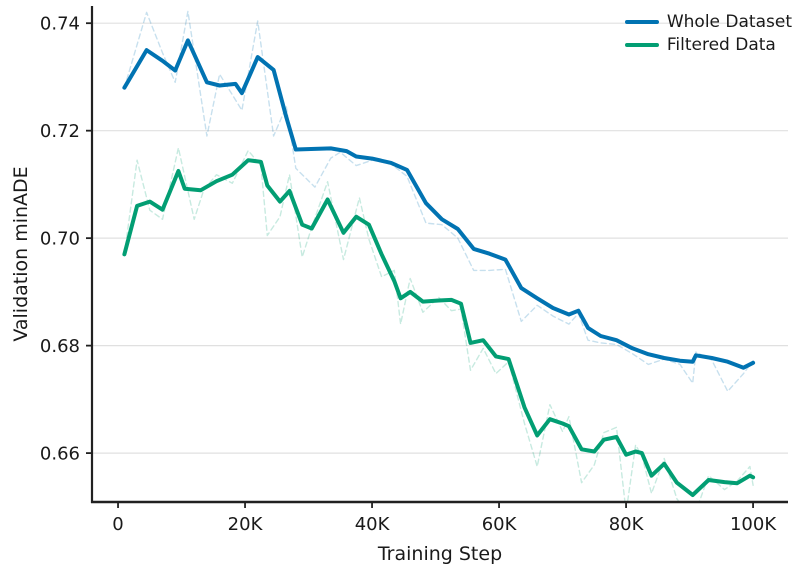  What do you see at coordinates (641, 22) in the screenshot?
I see `legend-swatch-blue-line-icon` at bounding box center [641, 22].